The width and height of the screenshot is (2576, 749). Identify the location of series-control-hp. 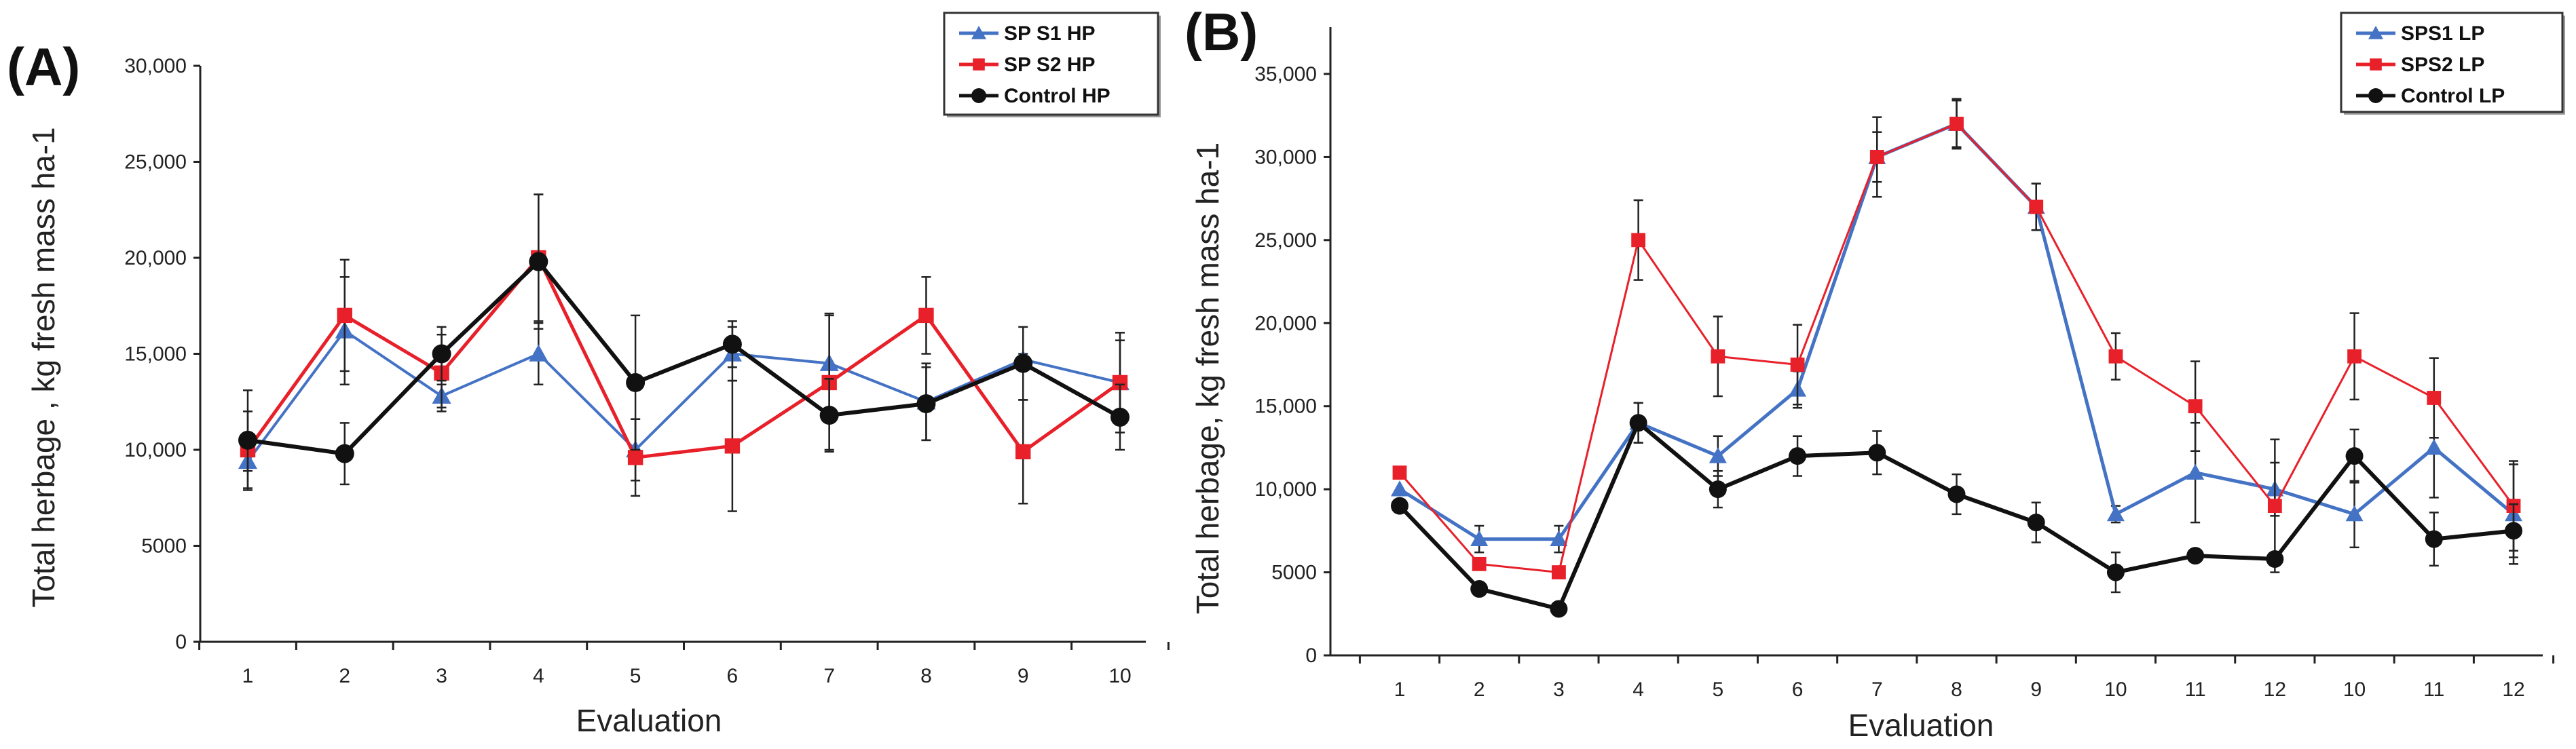
(684, 342).